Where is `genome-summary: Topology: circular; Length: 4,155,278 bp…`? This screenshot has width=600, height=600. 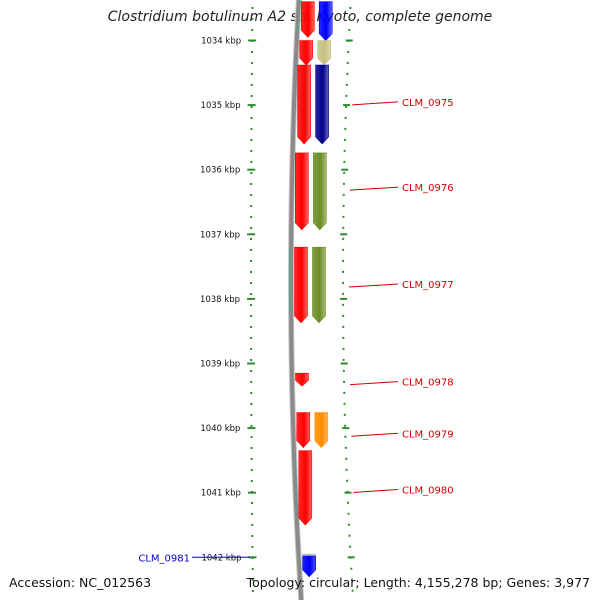 genome-summary: Topology: circular; Length: 4,155,278 bp… is located at coordinates (418, 582).